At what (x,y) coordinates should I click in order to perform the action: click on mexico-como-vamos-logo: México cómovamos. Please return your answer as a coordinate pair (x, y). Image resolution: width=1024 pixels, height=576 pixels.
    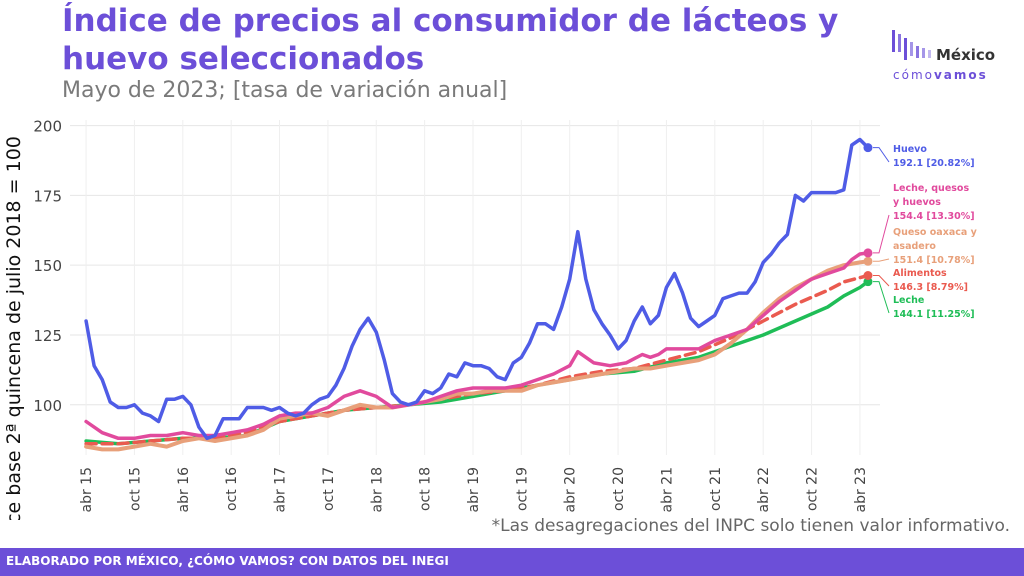
    Looking at the image, I should click on (937, 56).